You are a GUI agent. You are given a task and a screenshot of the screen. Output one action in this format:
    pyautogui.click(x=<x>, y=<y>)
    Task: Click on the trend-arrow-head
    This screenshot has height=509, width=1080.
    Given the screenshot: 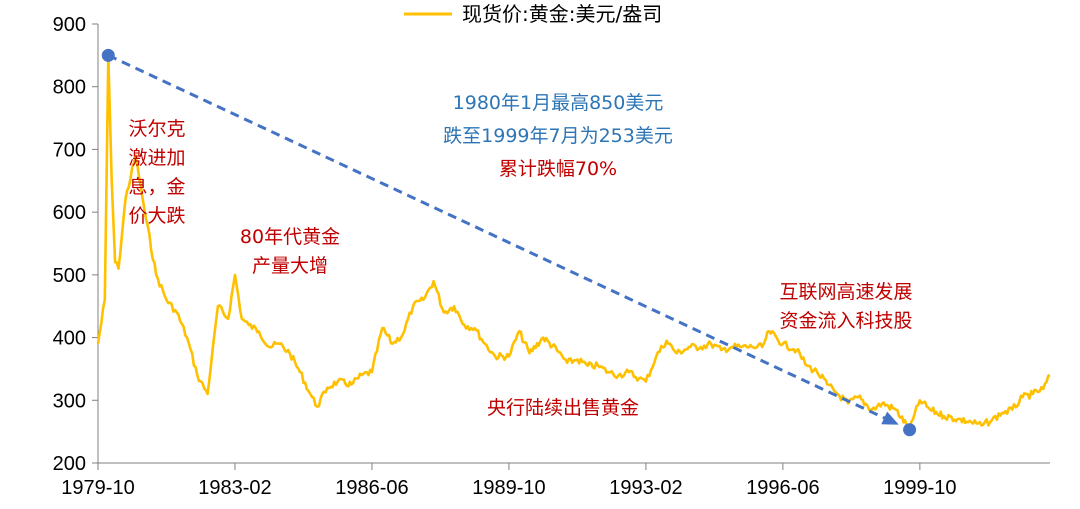 What is the action you would take?
    pyautogui.click(x=890, y=418)
    